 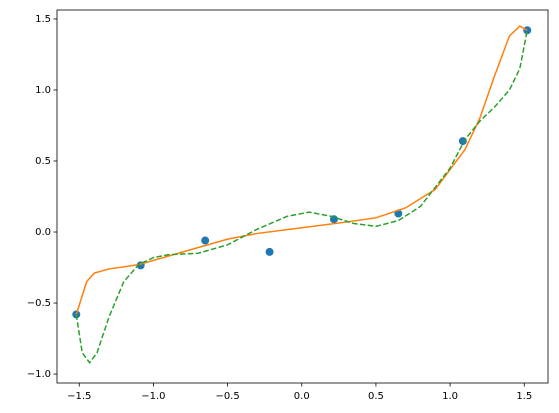 I want to click on x-tick-label: −0.5, so click(x=227, y=396).